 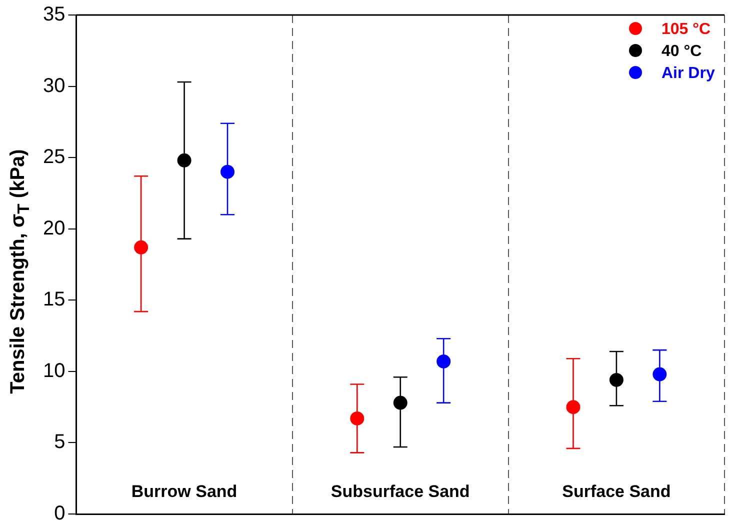 What do you see at coordinates (60, 513) in the screenshot?
I see `y-tick-label: 0` at bounding box center [60, 513].